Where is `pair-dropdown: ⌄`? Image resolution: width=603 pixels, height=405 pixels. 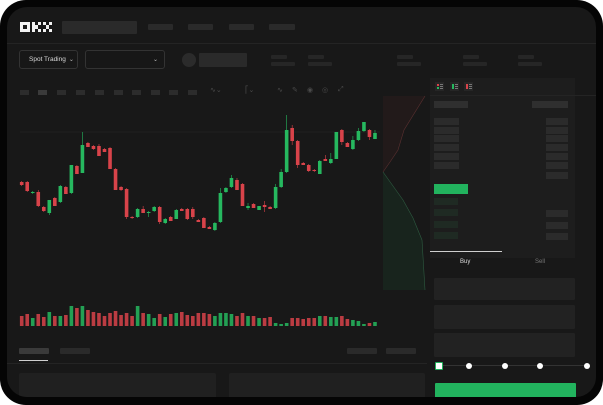 pair-dropdown: ⌄ is located at coordinates (125, 59).